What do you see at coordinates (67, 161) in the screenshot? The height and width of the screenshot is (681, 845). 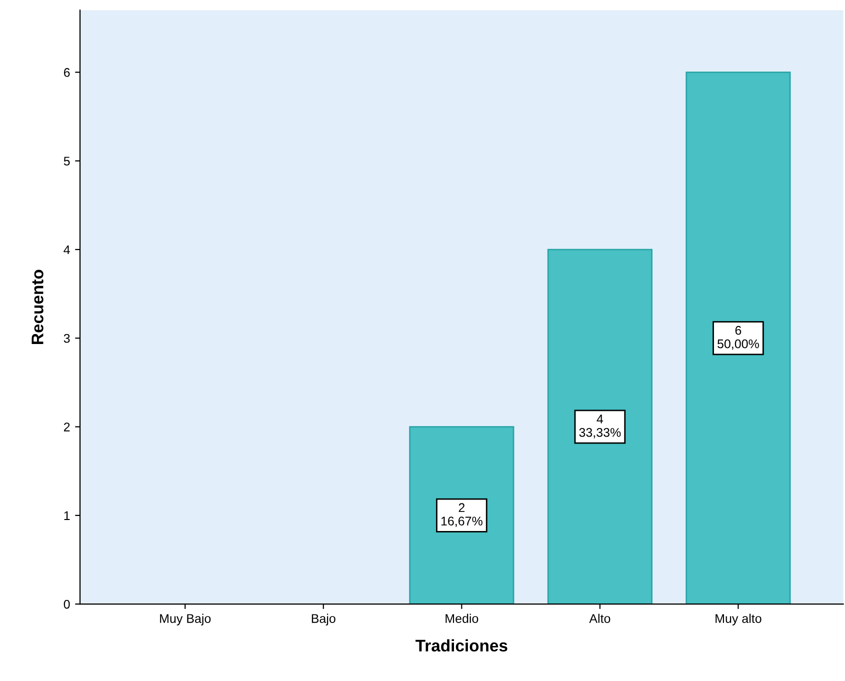 I see `y-tick-label: 5` at bounding box center [67, 161].